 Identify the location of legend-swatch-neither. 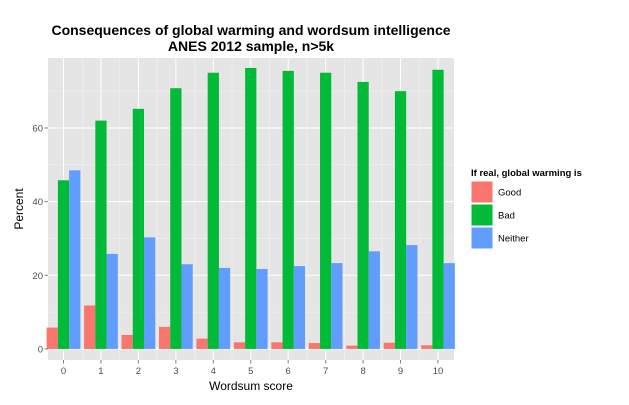
(482, 238).